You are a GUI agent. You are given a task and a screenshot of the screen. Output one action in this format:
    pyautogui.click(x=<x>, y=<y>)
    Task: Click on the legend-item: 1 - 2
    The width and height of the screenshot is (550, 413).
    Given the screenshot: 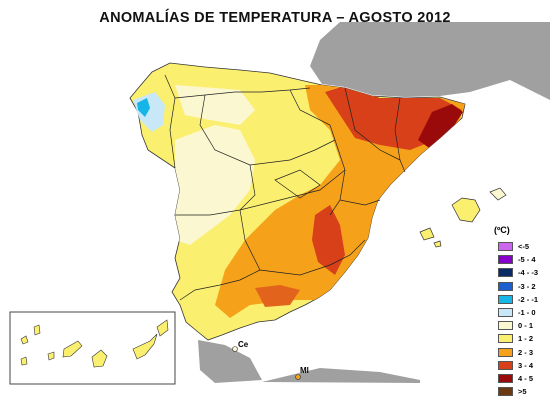 What is the action you would take?
    pyautogui.click(x=518, y=338)
    